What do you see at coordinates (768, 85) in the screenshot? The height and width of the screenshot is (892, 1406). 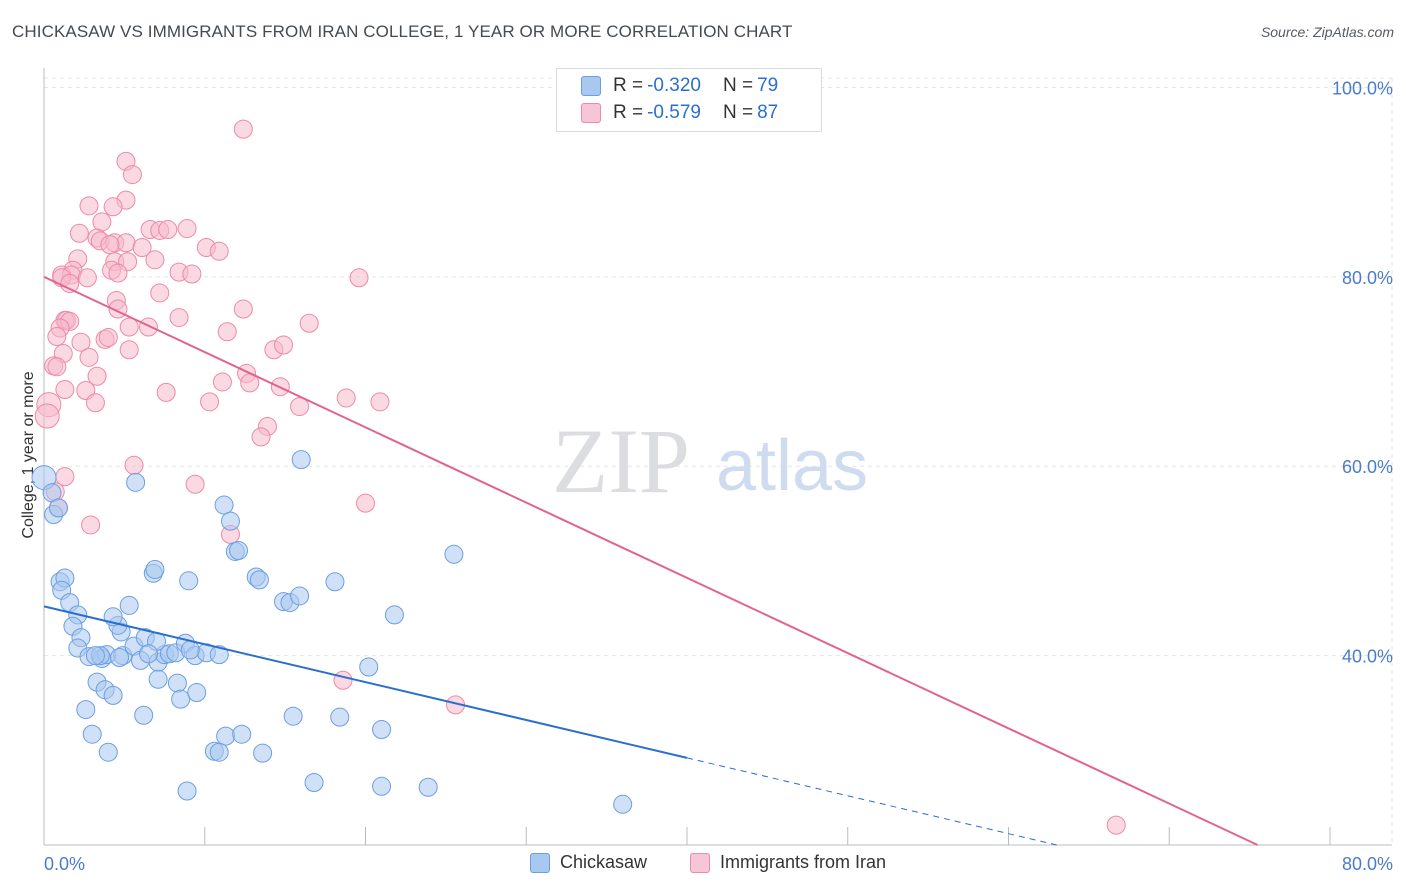 I see `legend-n-value: 79` at bounding box center [768, 85].